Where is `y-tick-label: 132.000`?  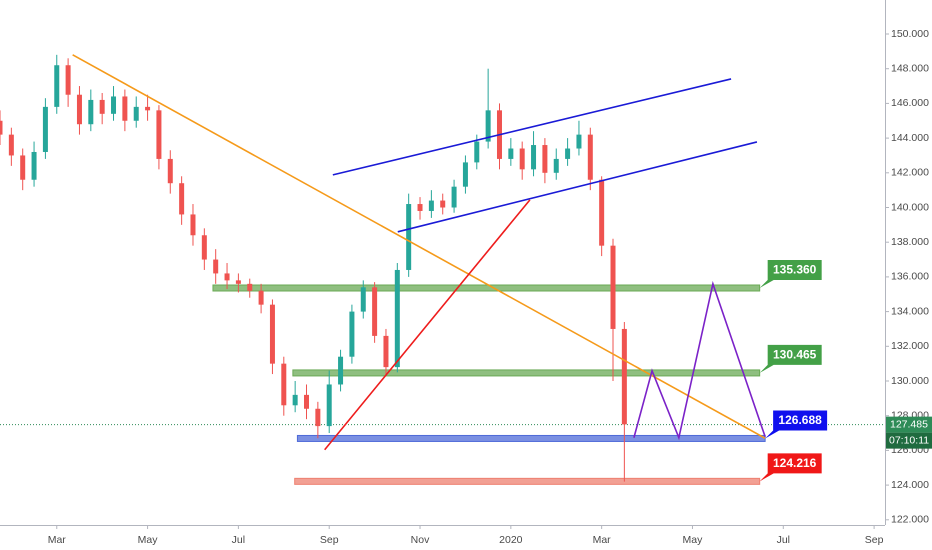 y-tick-label: 132.000 is located at coordinates (910, 346).